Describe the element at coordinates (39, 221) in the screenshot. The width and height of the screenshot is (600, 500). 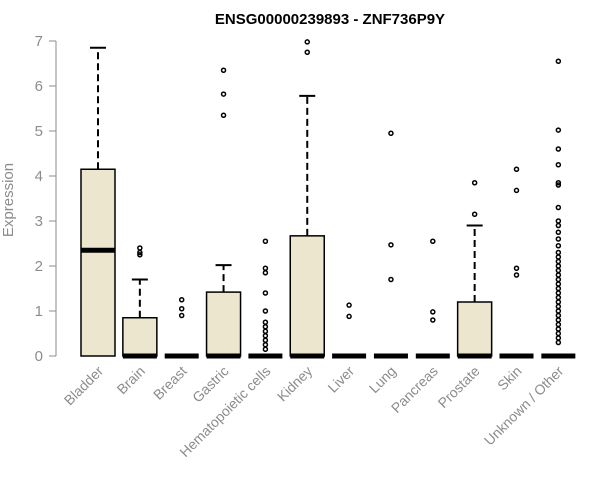
I see `y-tick-label: 3` at that location.